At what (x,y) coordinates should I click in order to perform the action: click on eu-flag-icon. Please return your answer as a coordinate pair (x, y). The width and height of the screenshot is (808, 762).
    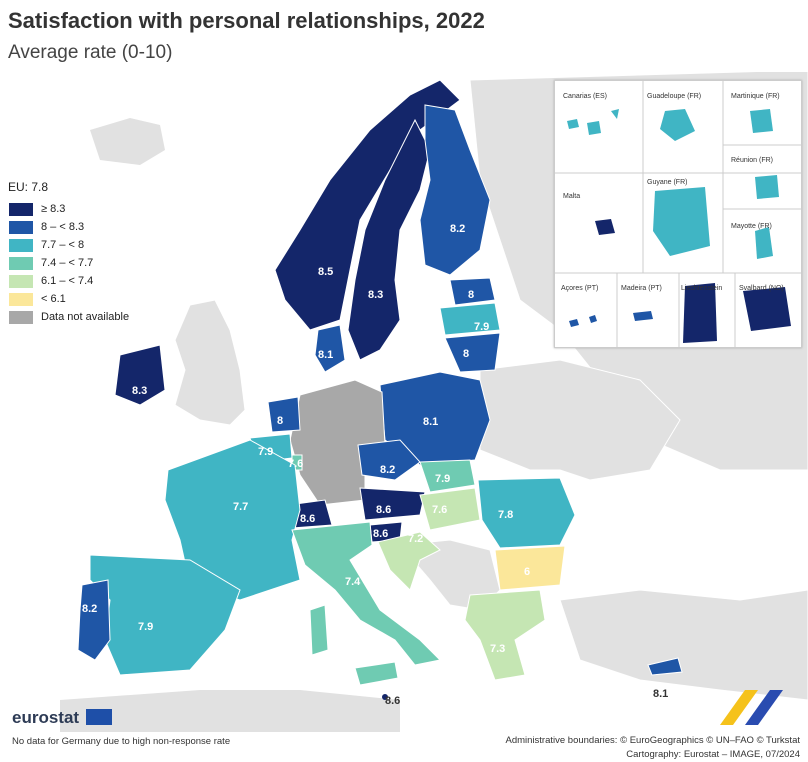
    Looking at the image, I should click on (98, 716).